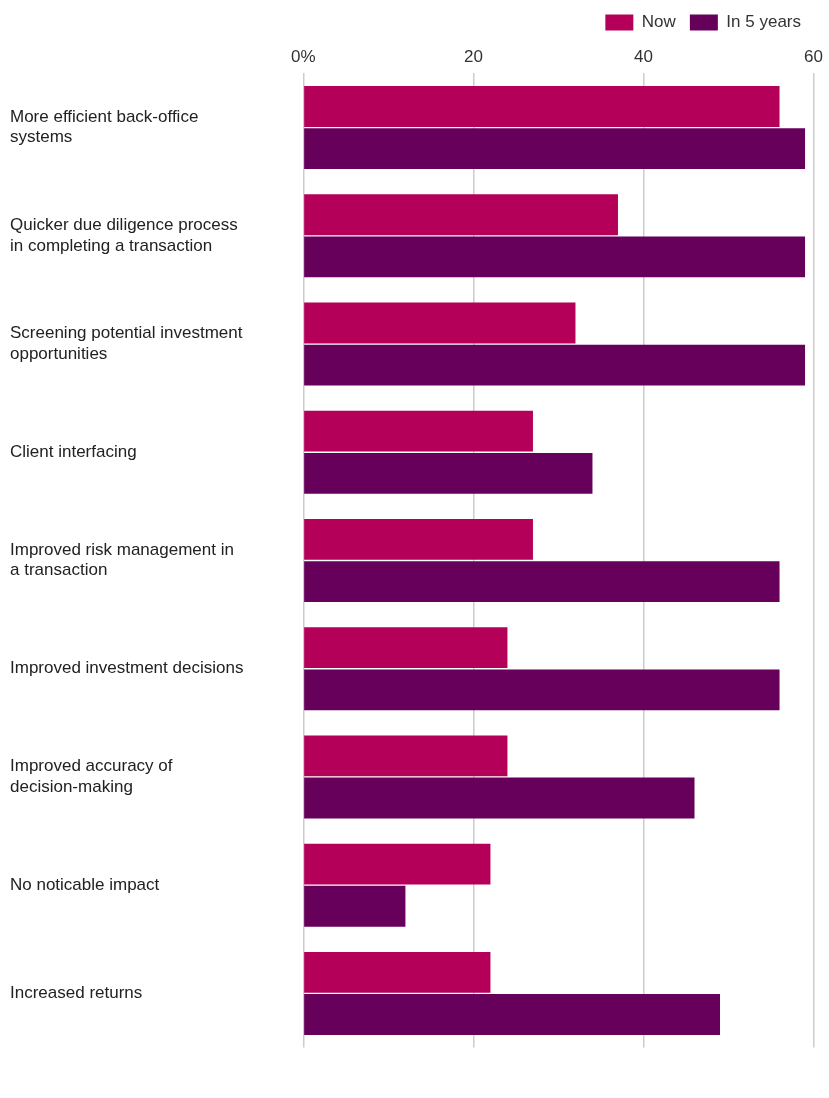 This screenshot has height=1098, width=829. Describe the element at coordinates (104, 127) in the screenshot. I see `y-tick-label: More efficient back-office systems` at that location.